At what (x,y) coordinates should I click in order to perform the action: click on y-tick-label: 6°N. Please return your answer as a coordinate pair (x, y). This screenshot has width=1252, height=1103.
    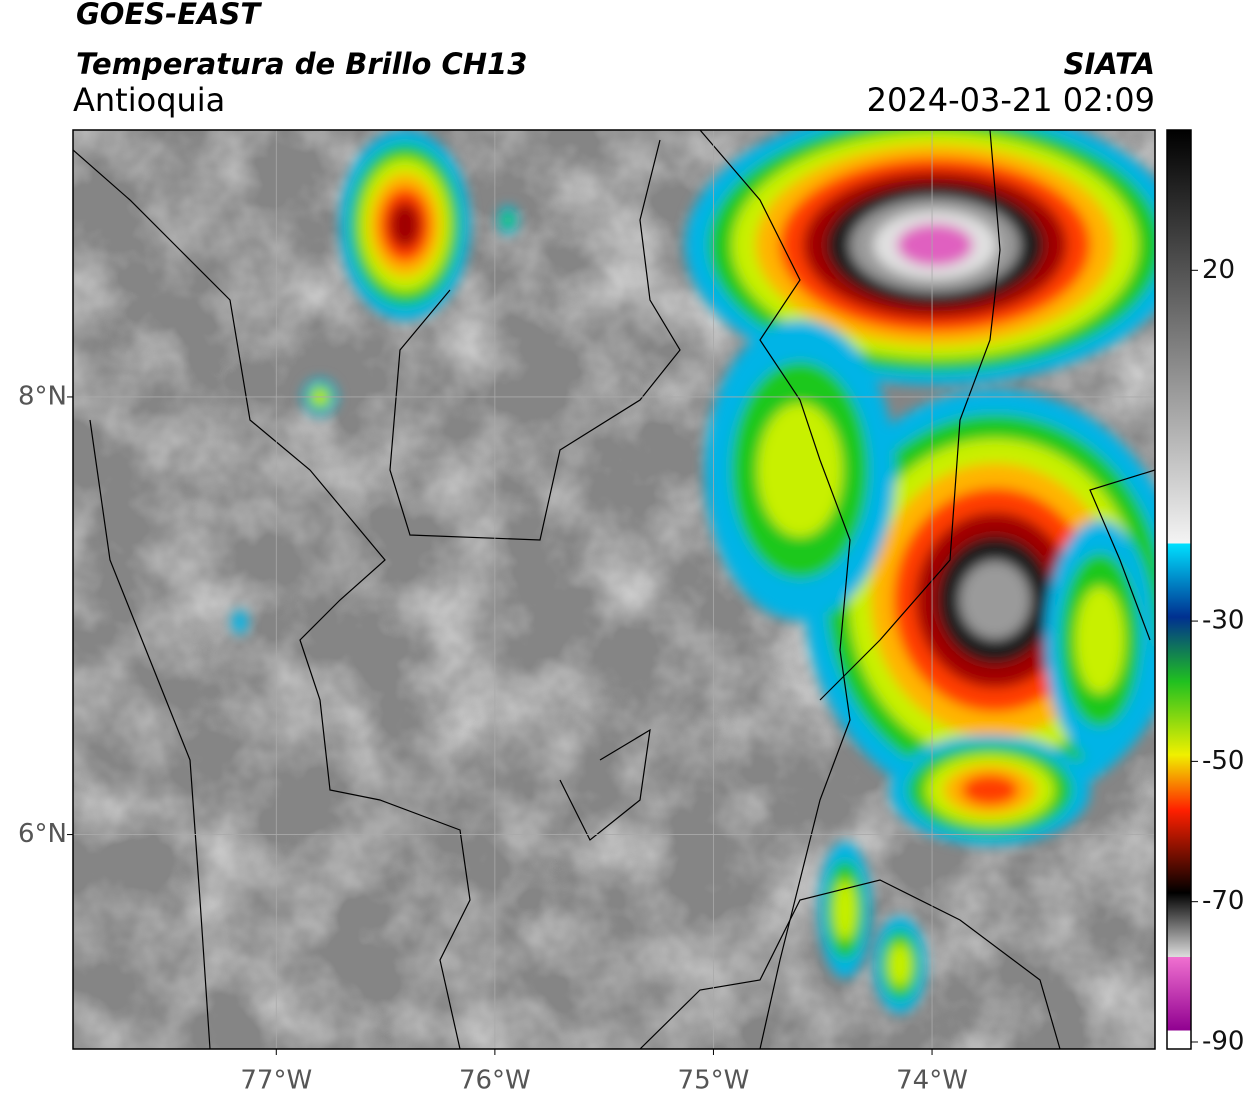
    Looking at the image, I should click on (42, 834).